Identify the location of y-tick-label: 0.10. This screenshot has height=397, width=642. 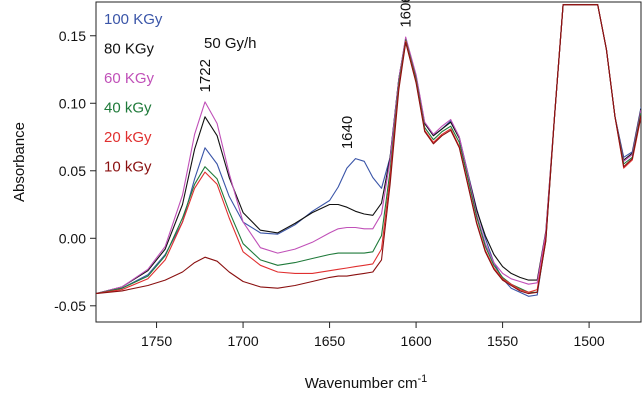
(72, 103).